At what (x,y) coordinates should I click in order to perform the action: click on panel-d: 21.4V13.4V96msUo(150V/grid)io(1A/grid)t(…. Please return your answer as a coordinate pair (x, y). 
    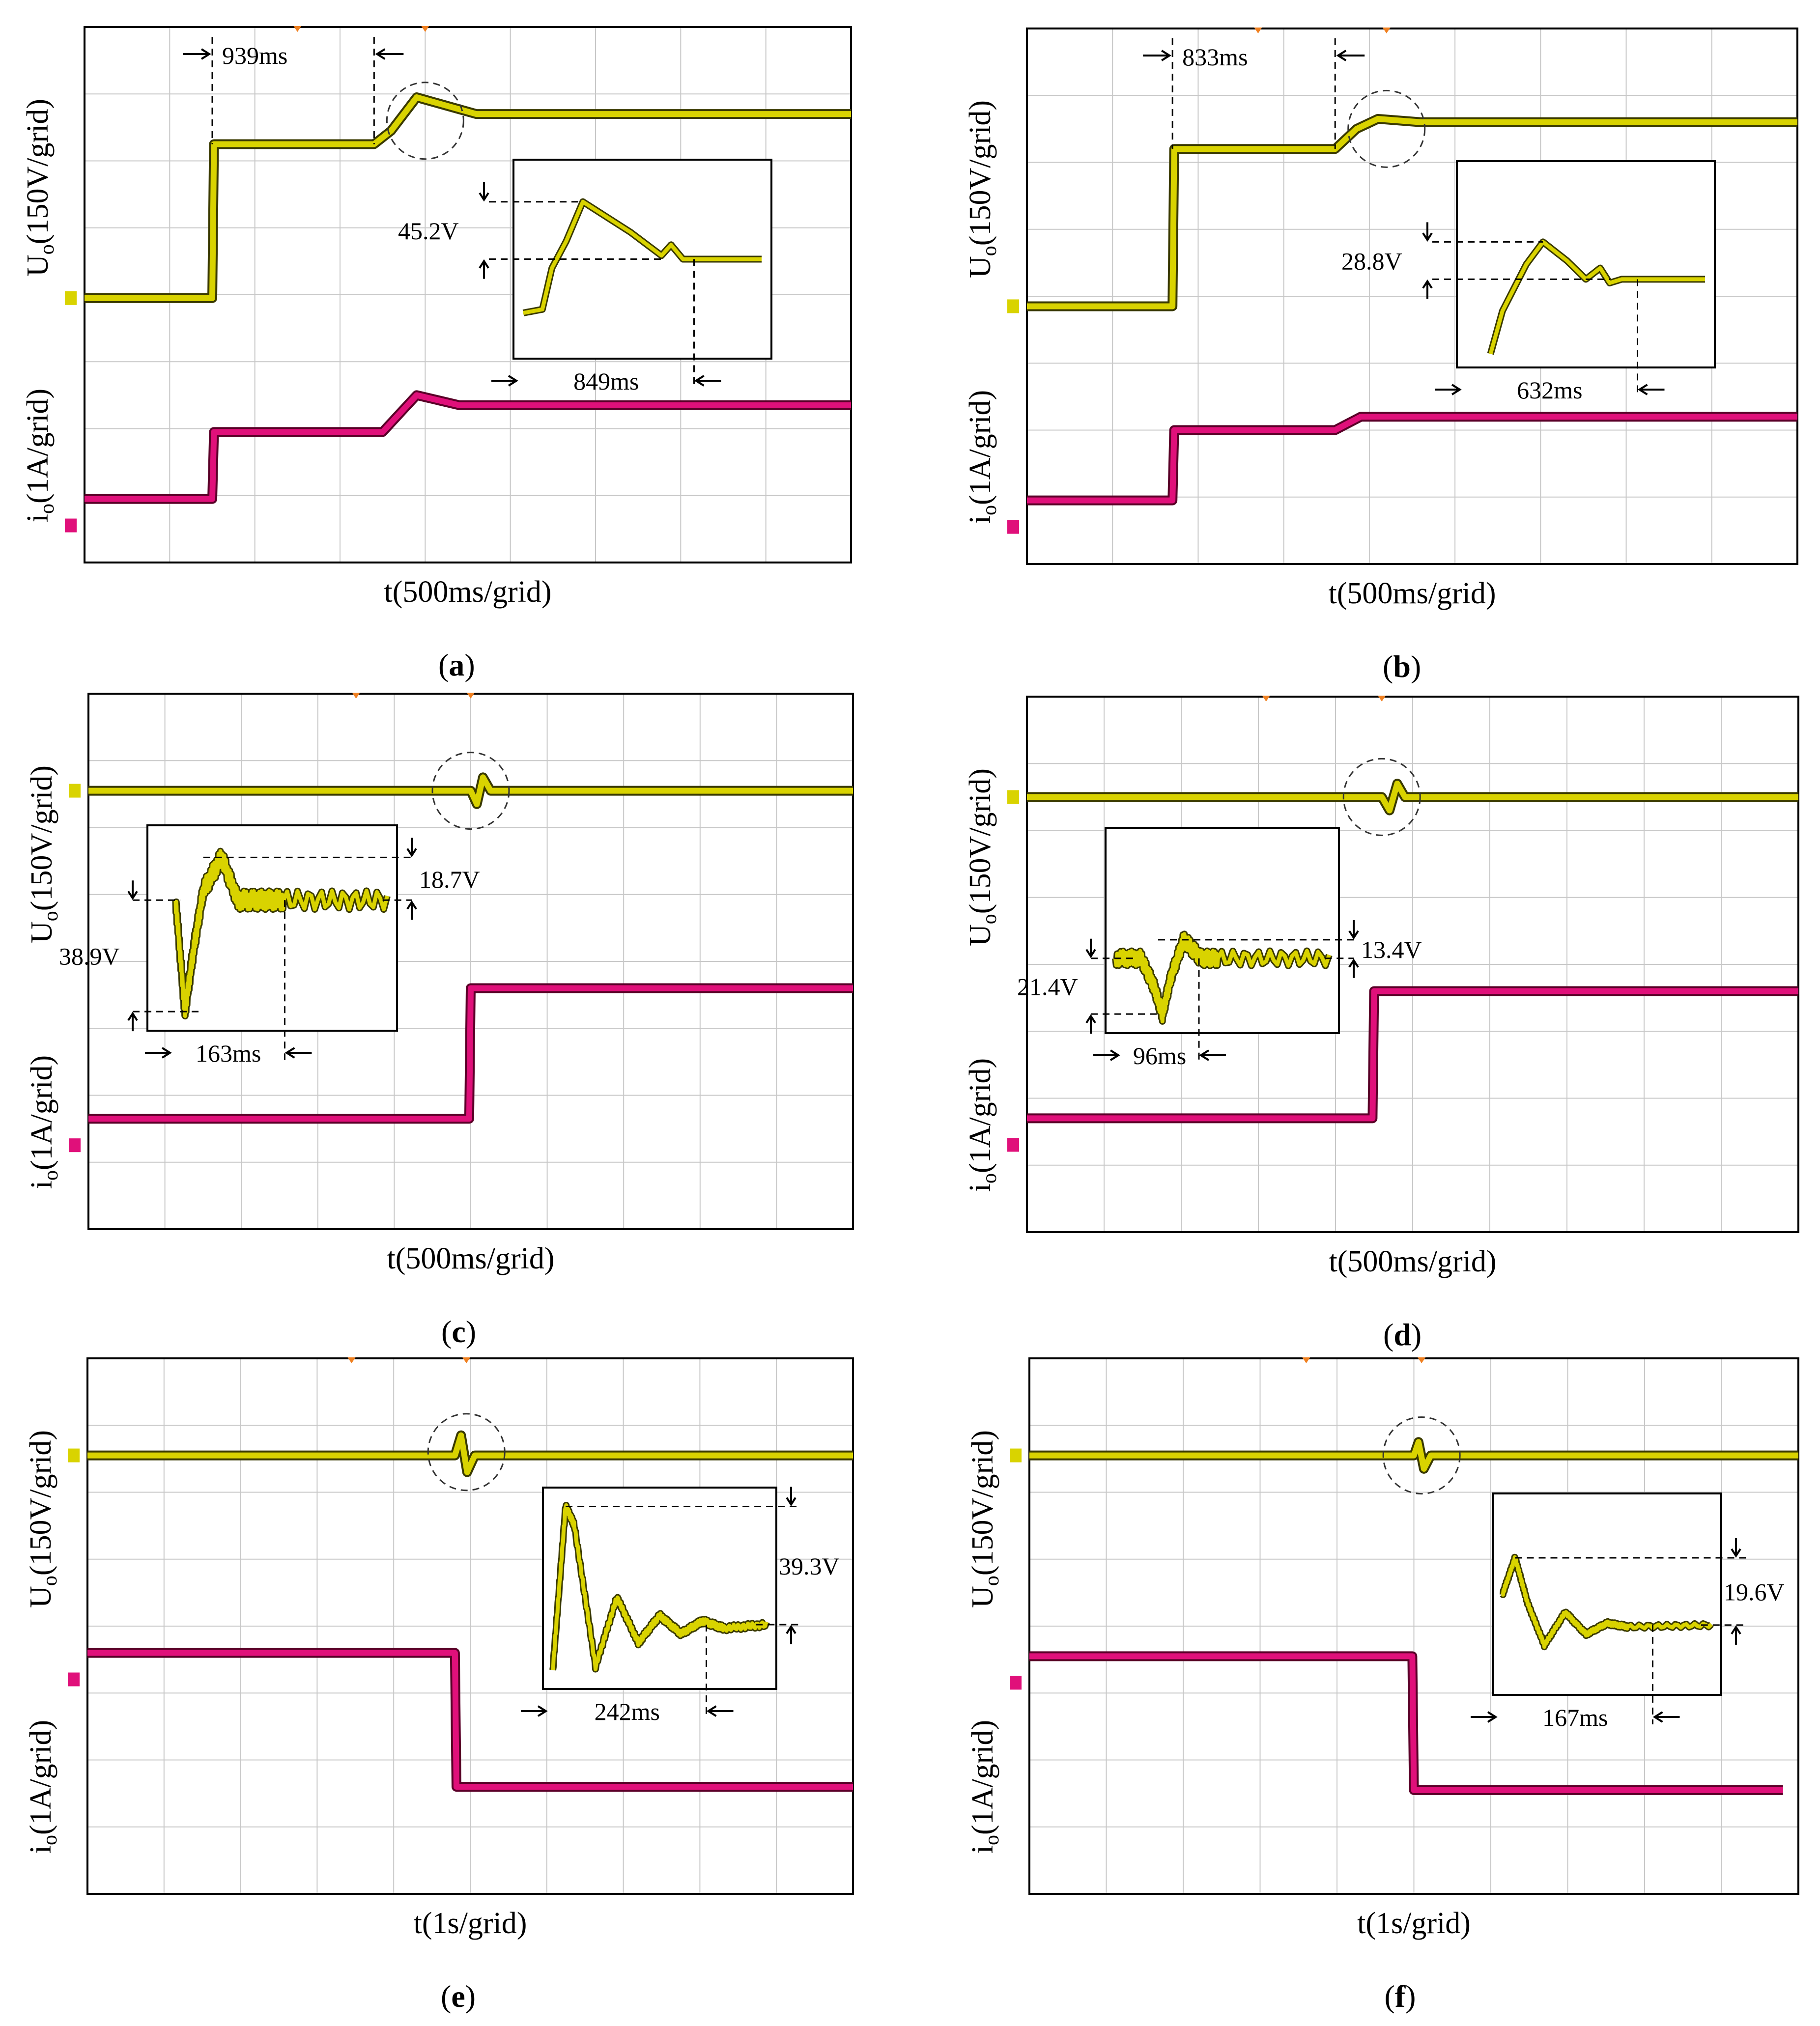
    Looking at the image, I should click on (1381, 1024).